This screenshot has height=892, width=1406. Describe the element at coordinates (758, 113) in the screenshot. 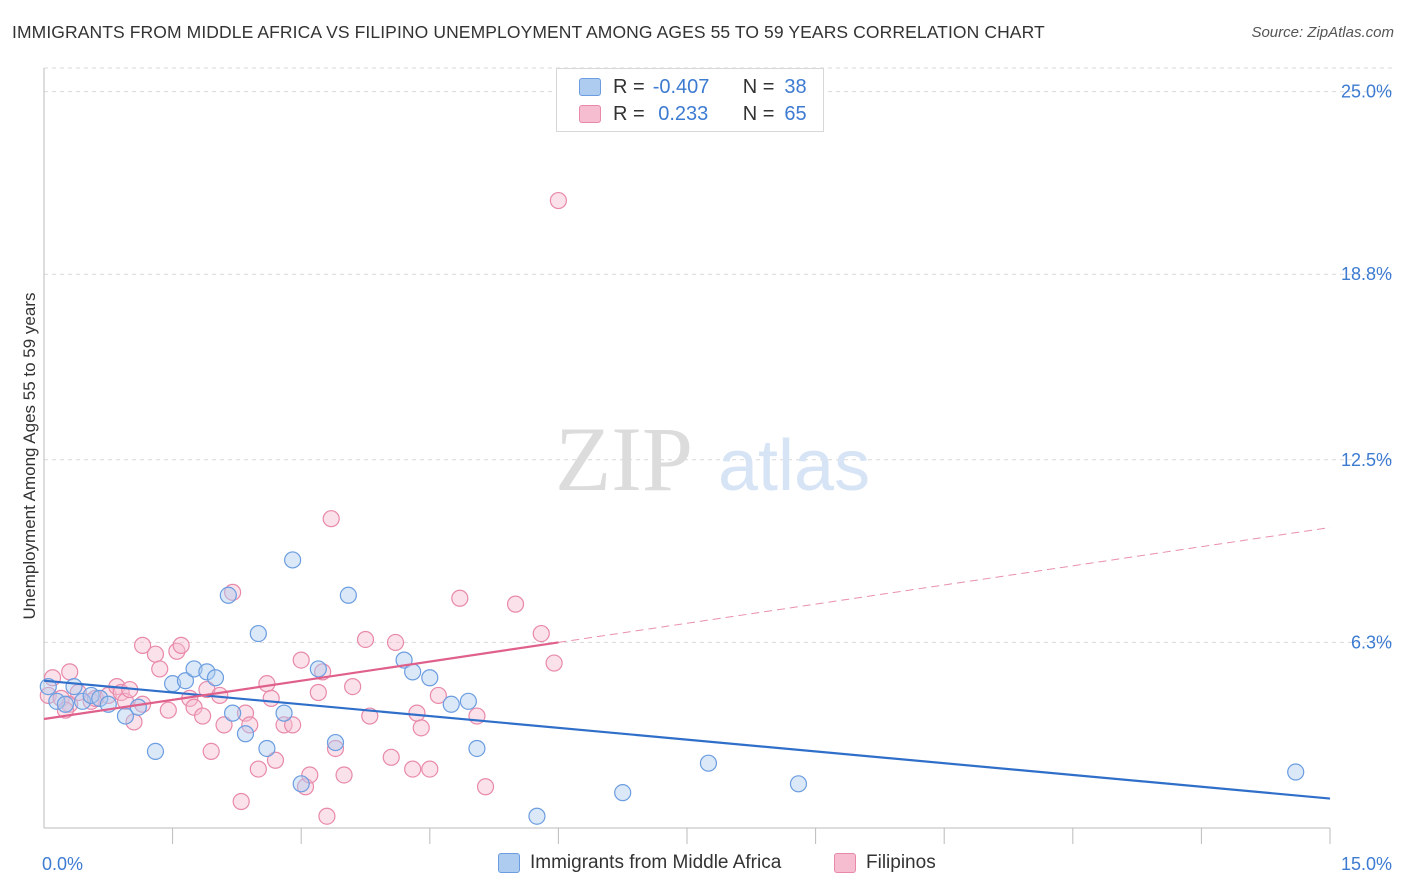

I see `legend-n-label: N =` at that location.